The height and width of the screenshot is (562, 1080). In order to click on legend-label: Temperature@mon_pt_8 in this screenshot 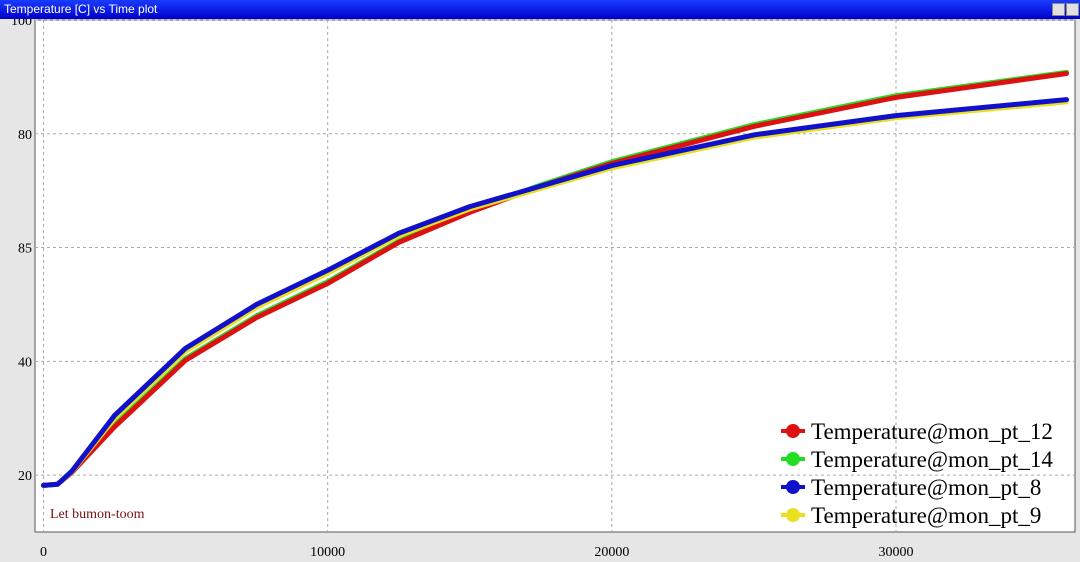, I will do `click(926, 487)`.